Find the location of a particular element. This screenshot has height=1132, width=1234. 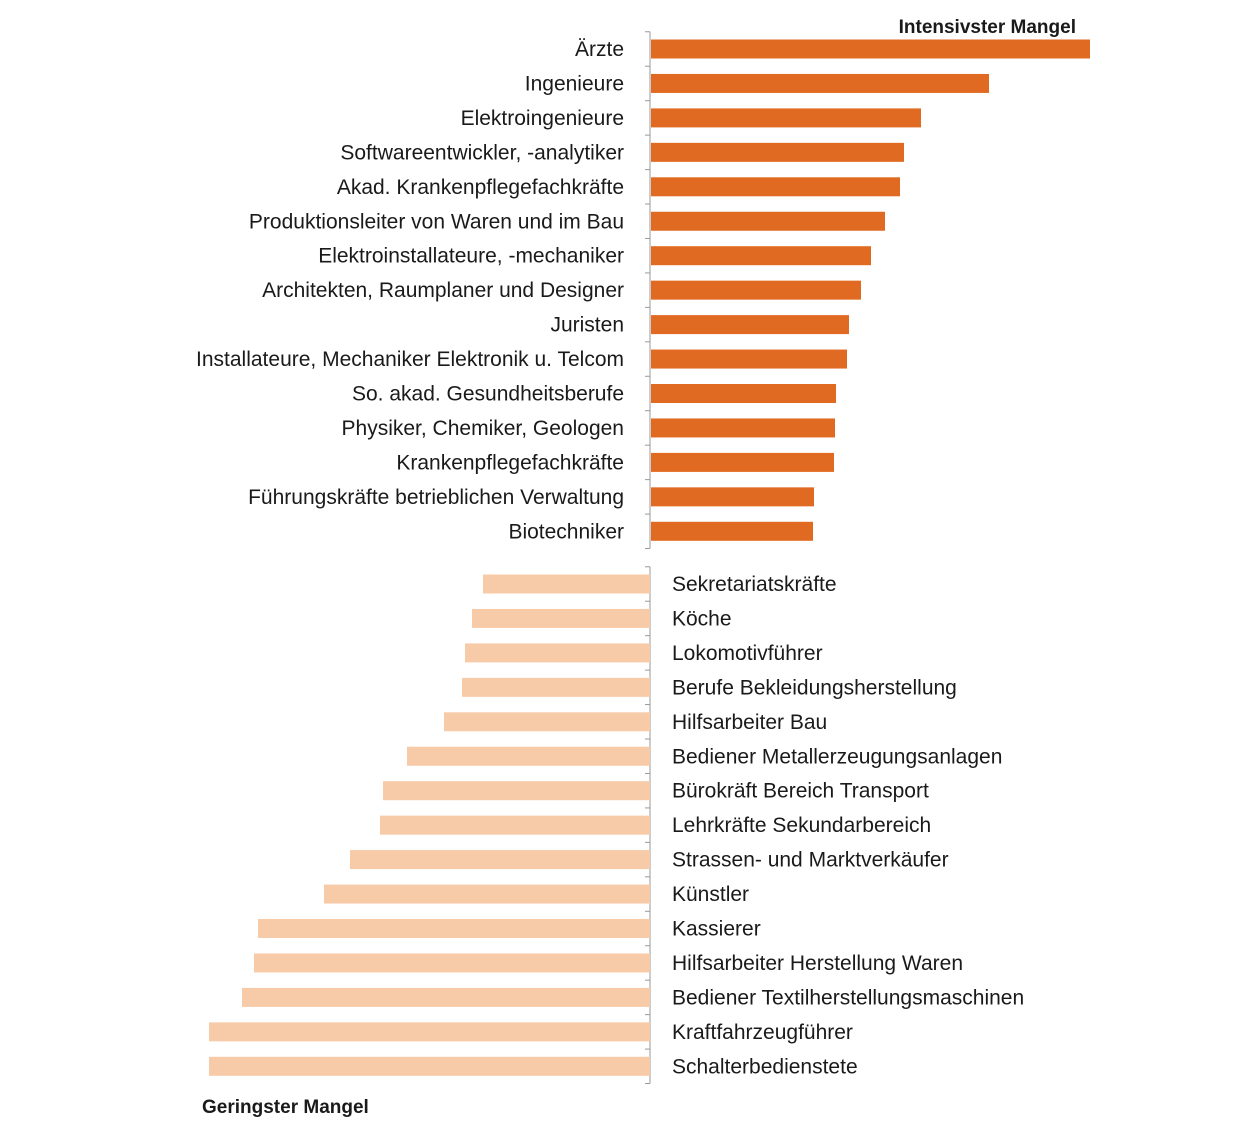

category-label: Lehrkräfte Sekundarbereich is located at coordinates (801, 825).